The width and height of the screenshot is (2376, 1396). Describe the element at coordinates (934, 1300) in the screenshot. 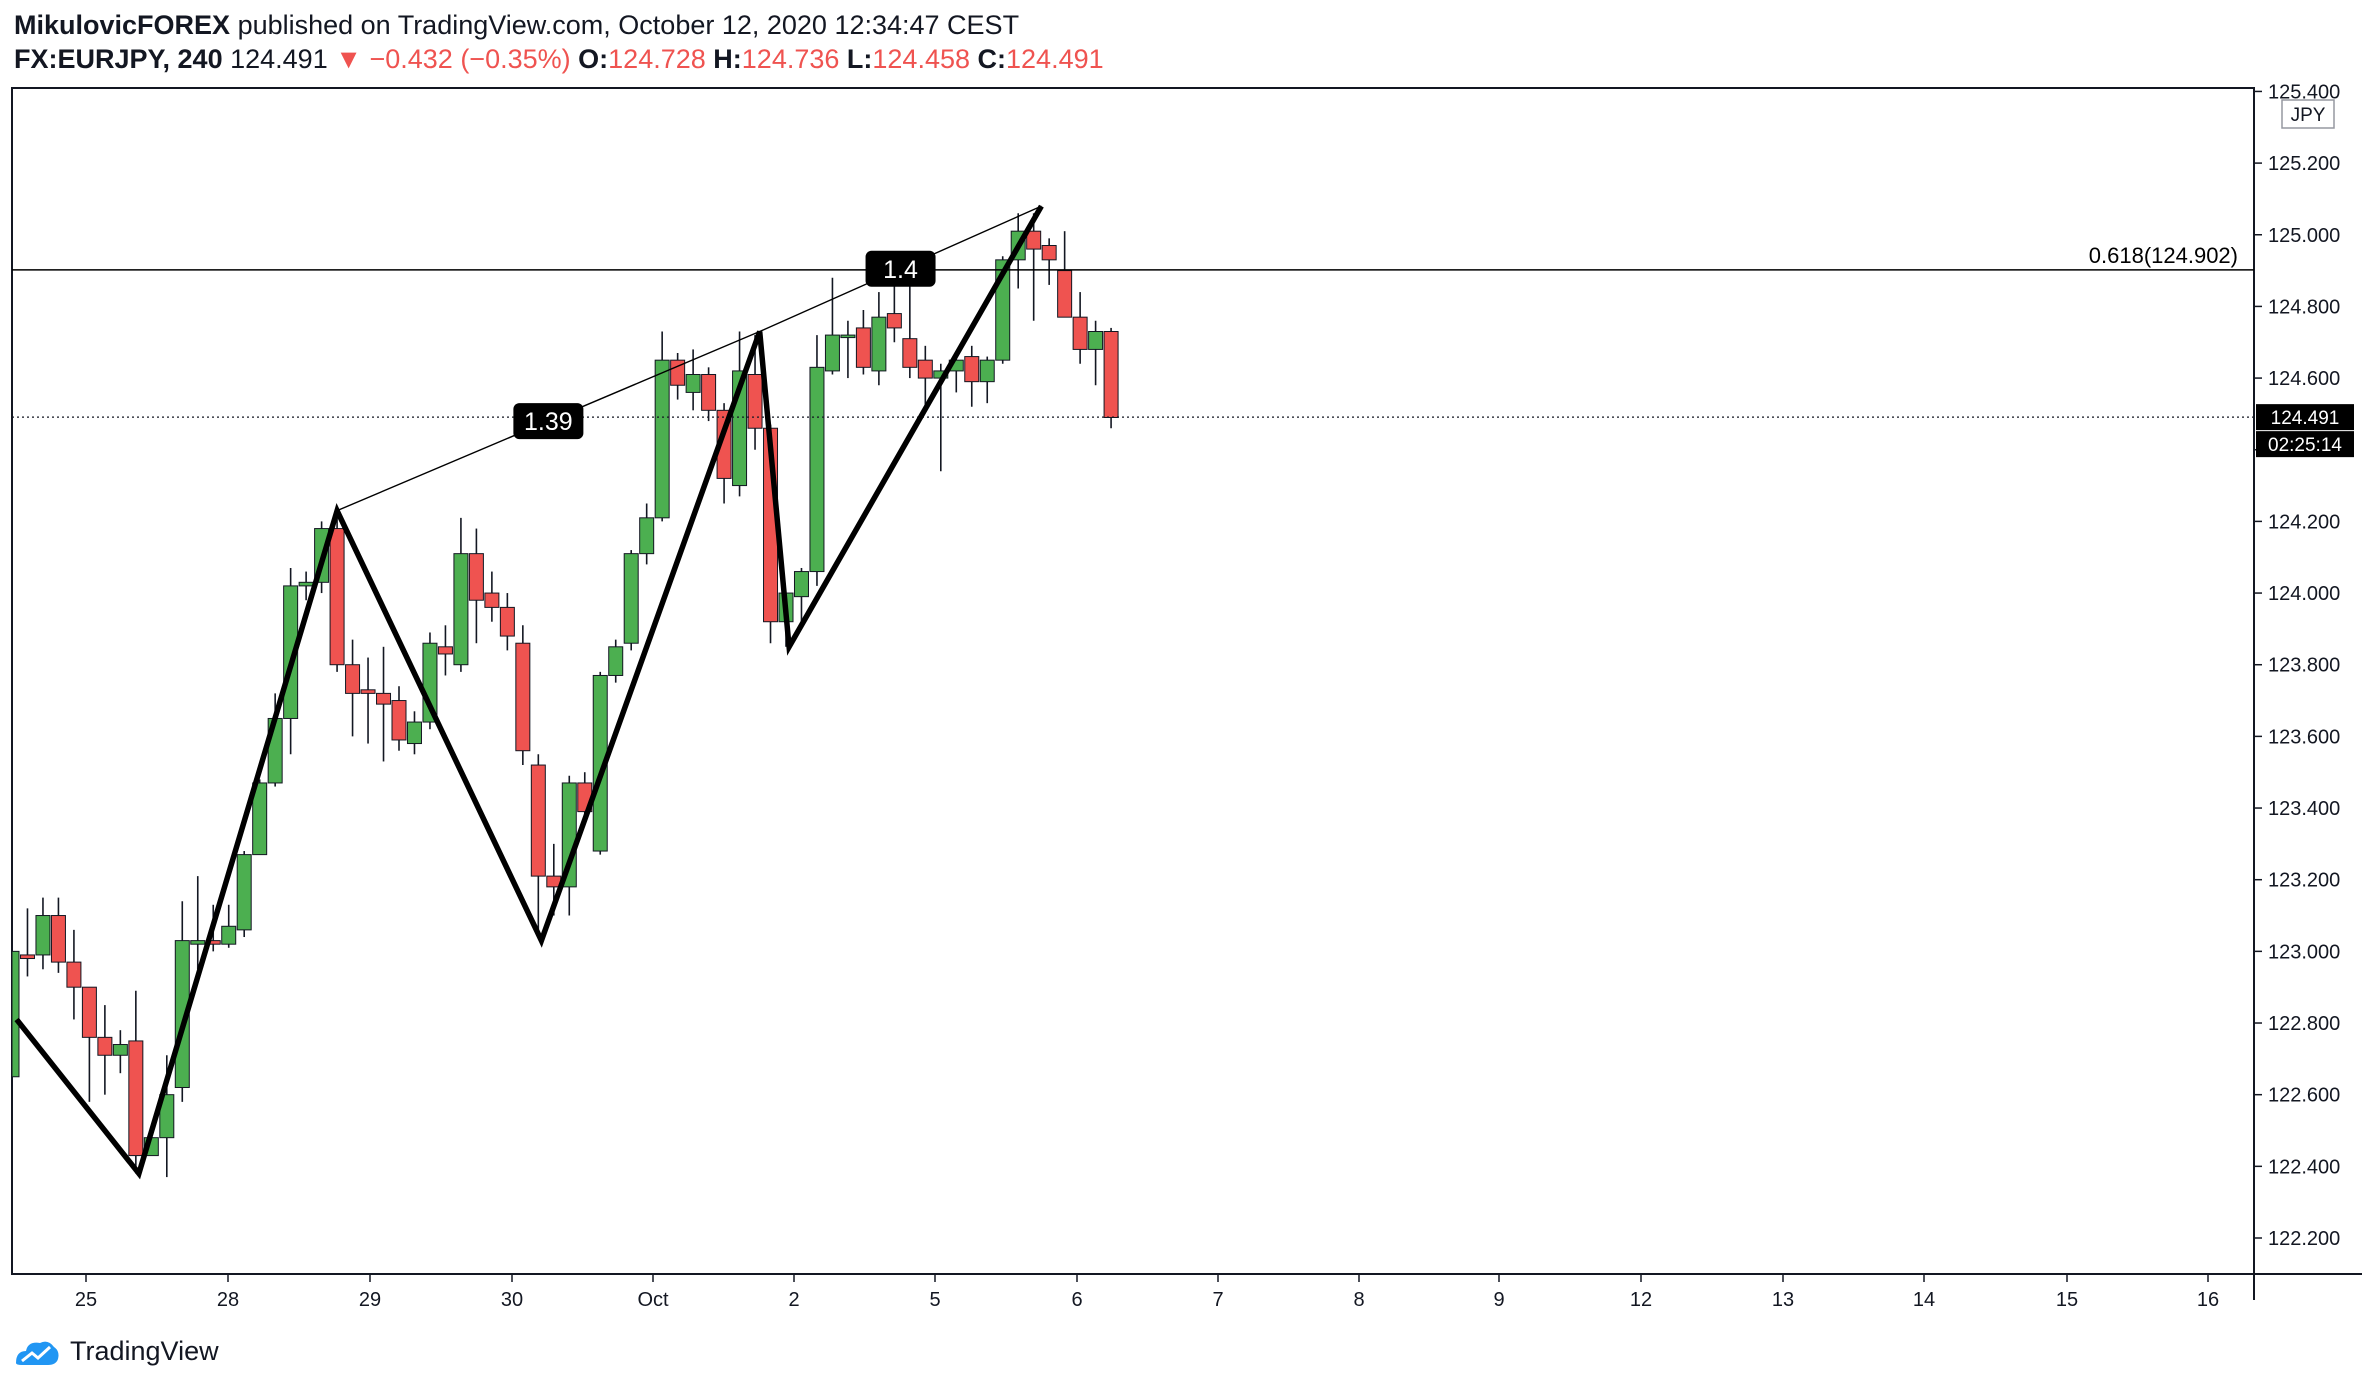

I see `time-tick-label: 5` at that location.